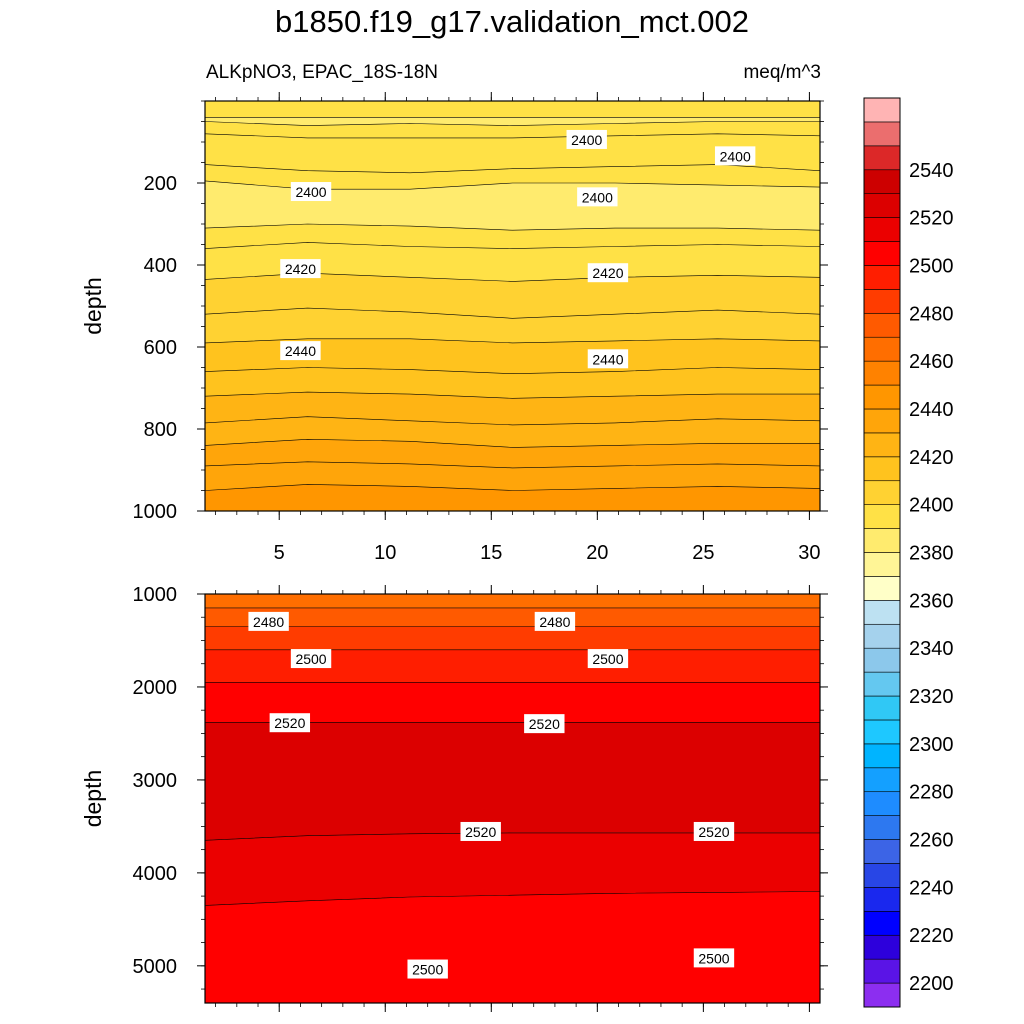 The image size is (1024, 1024). What do you see at coordinates (931, 793) in the screenshot?
I see `colorbar-label: 2280` at bounding box center [931, 793].